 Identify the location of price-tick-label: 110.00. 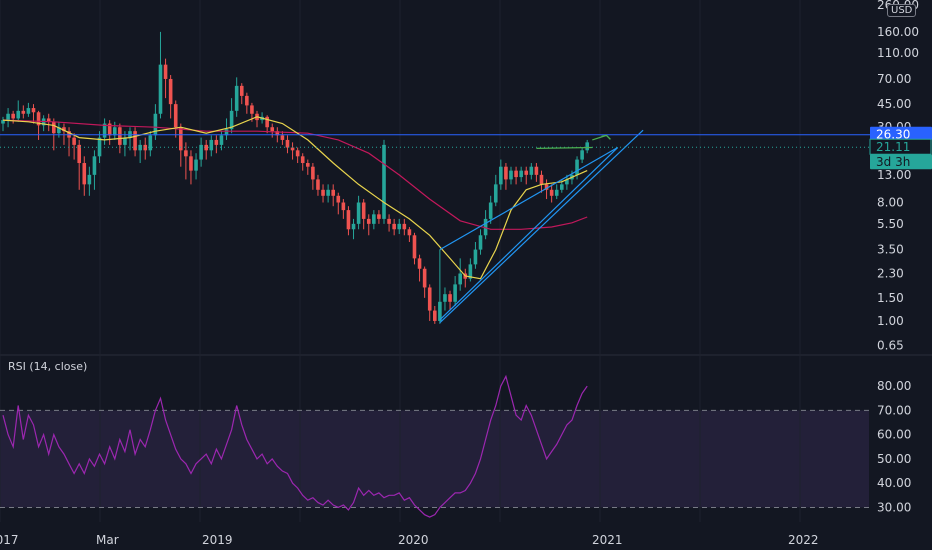
(898, 53).